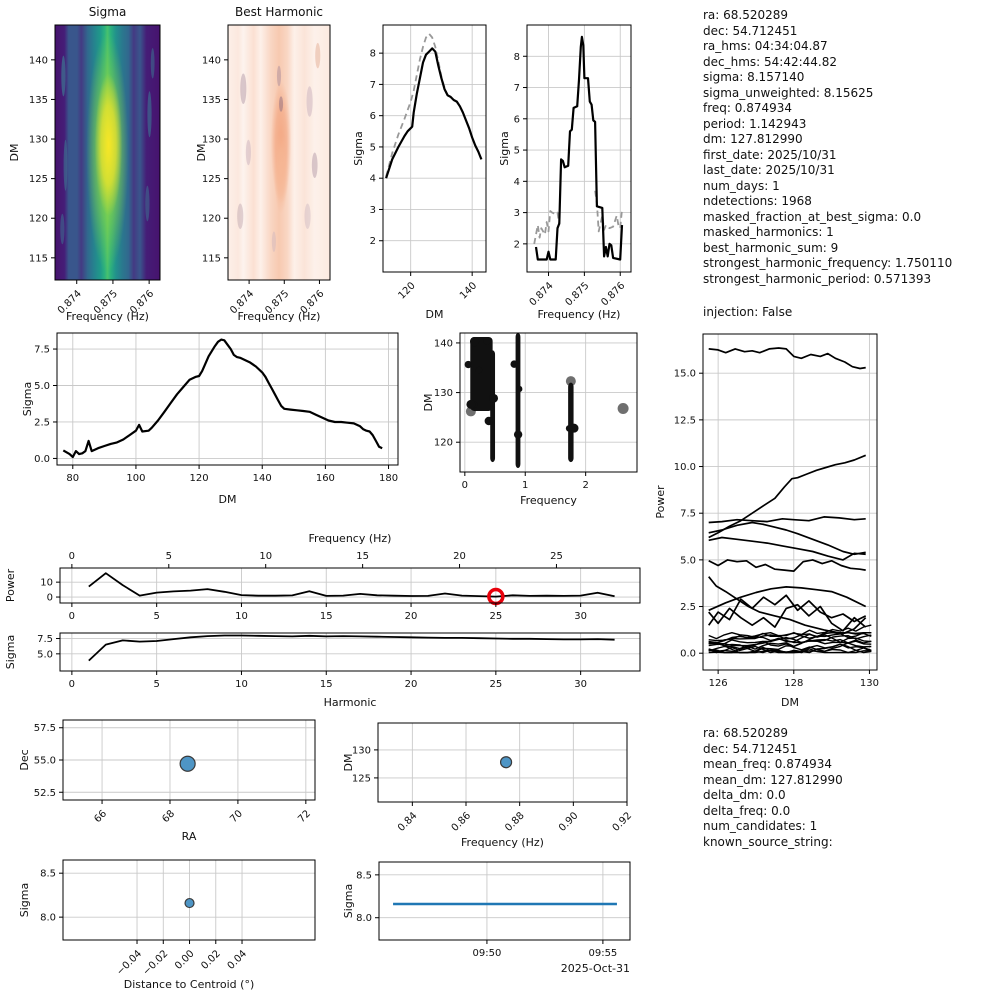 The image size is (1000, 1000). What do you see at coordinates (168, 816) in the screenshot?
I see `svg-text: 68` at bounding box center [168, 816].